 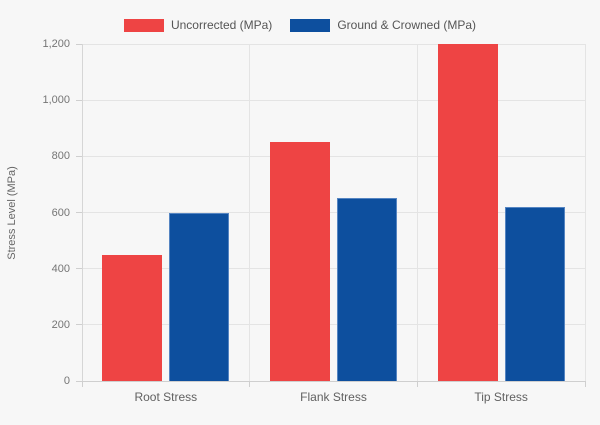 What do you see at coordinates (199, 296) in the screenshot?
I see `bar-ground-crowned-mpa-root-stress` at bounding box center [199, 296].